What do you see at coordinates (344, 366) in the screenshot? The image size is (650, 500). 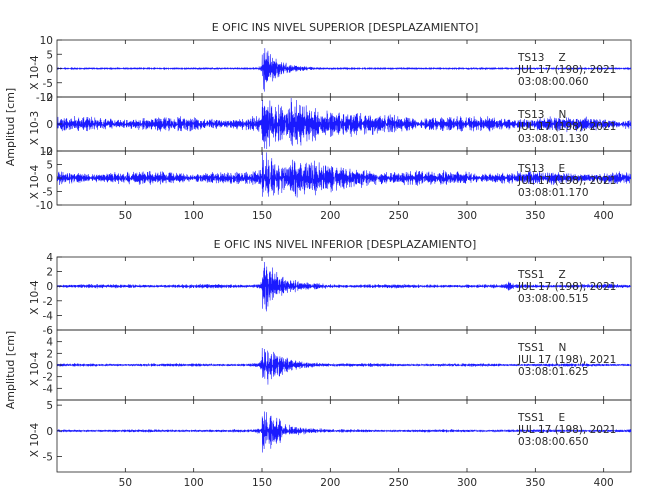 I see `waveform-inf-n` at bounding box center [344, 366].